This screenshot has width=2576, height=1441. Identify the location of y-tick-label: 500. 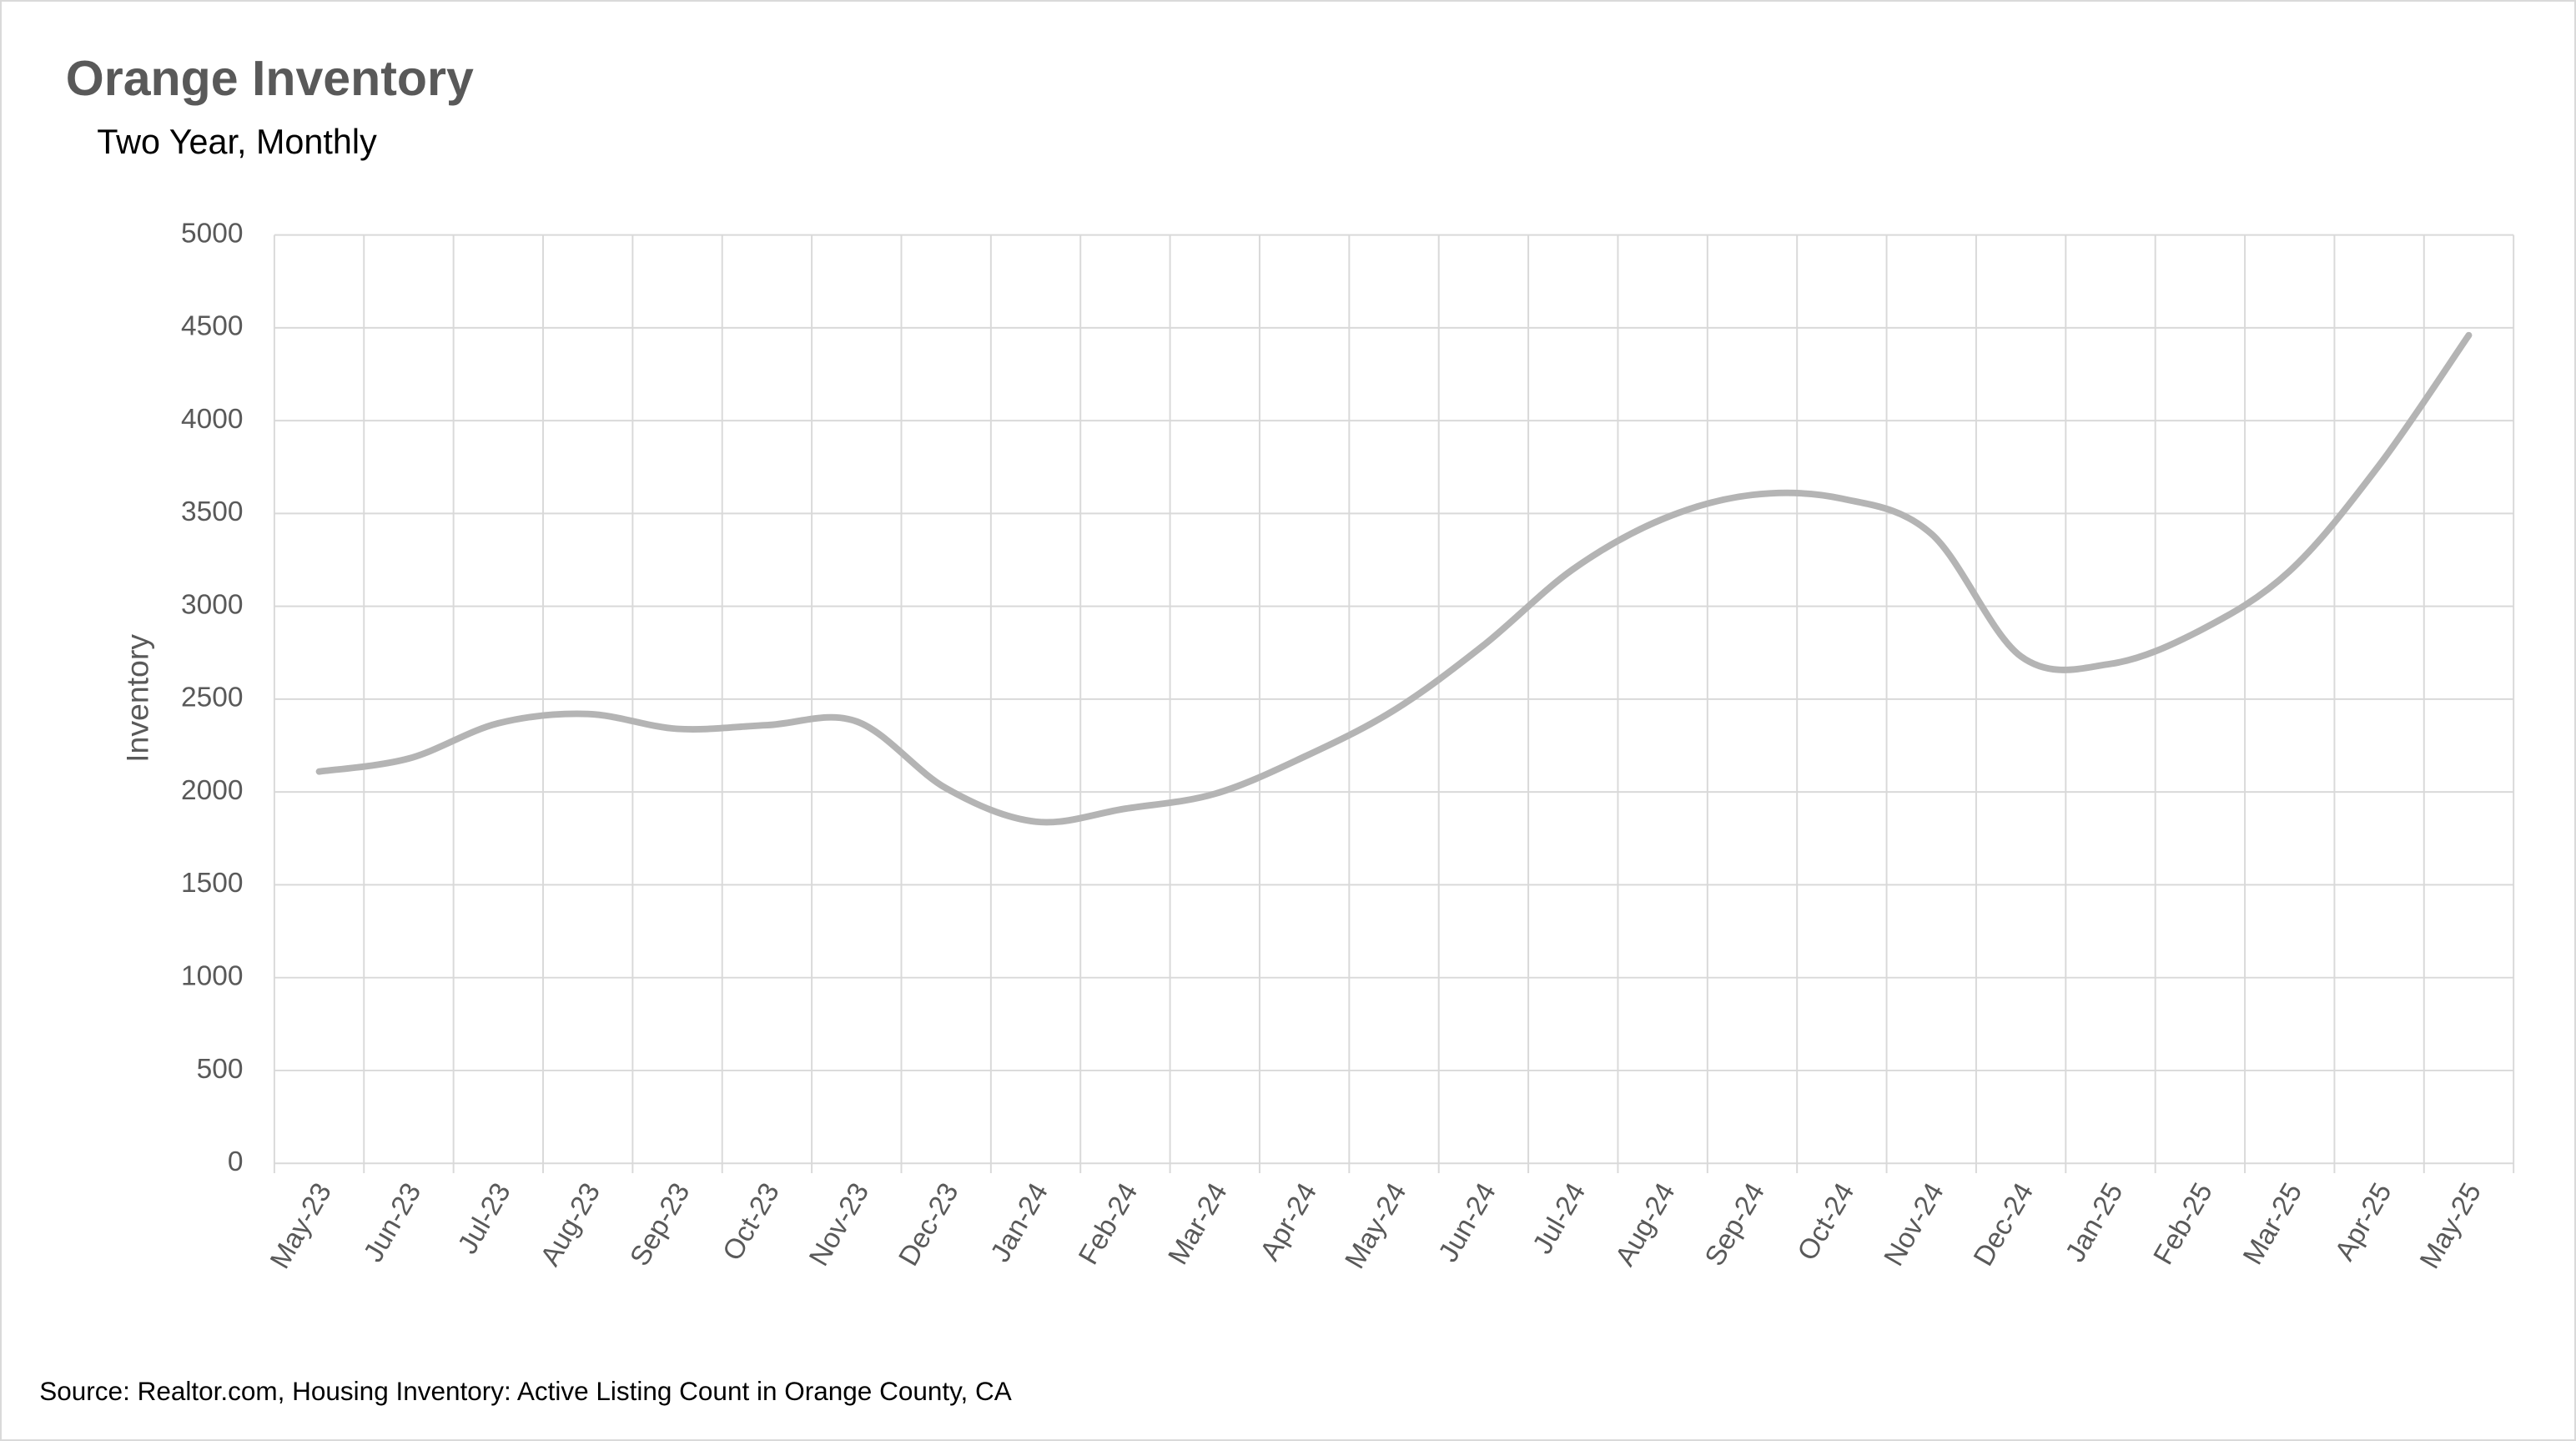
(220, 1069).